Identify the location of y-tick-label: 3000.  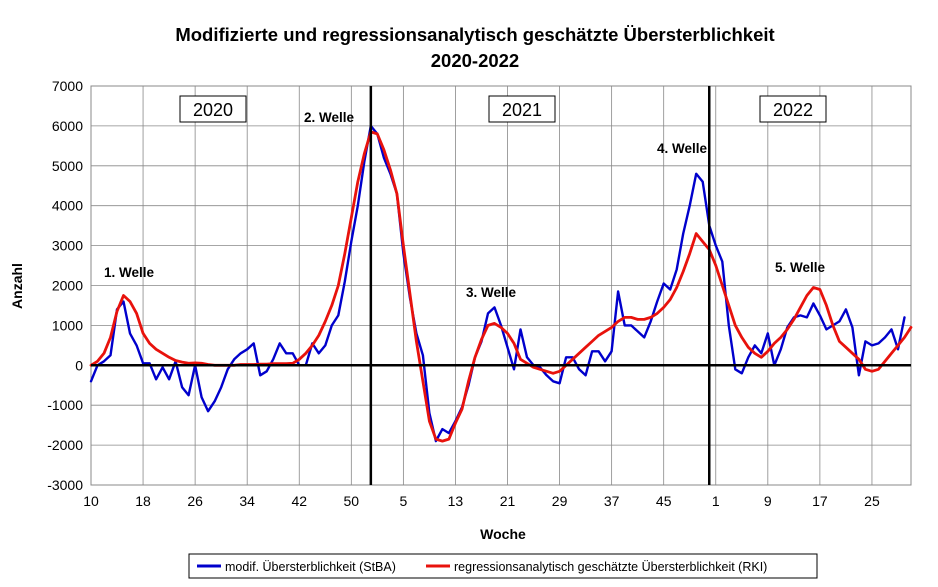
(67, 246).